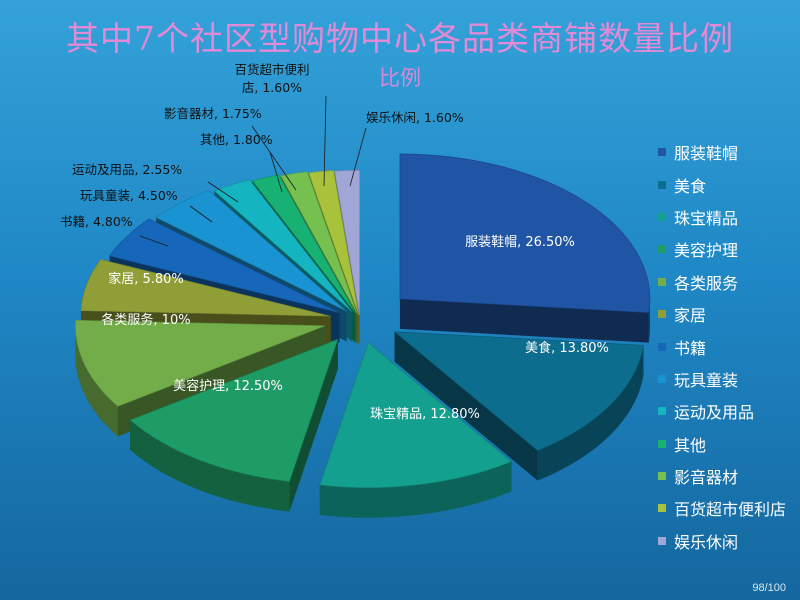 The height and width of the screenshot is (600, 800). What do you see at coordinates (425, 414) in the screenshot?
I see `data-label-2: 珠宝精品, 12.80%` at bounding box center [425, 414].